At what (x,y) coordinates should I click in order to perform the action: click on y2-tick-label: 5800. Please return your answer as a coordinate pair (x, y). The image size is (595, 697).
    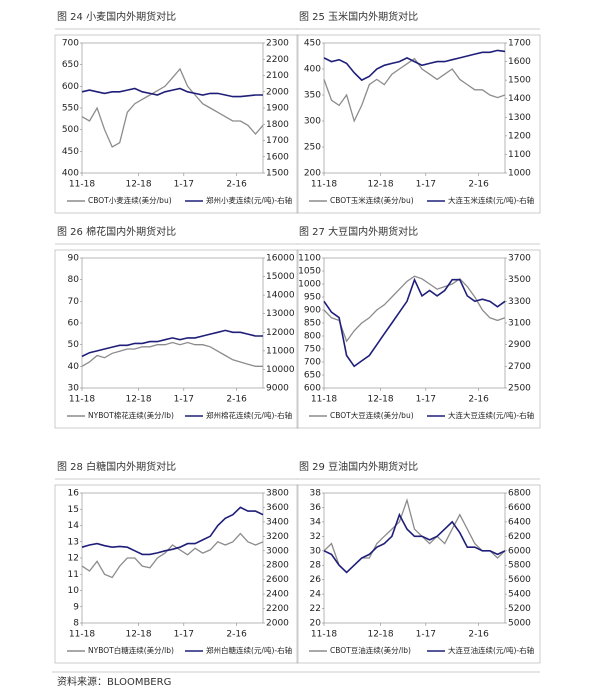
    Looking at the image, I should click on (519, 566).